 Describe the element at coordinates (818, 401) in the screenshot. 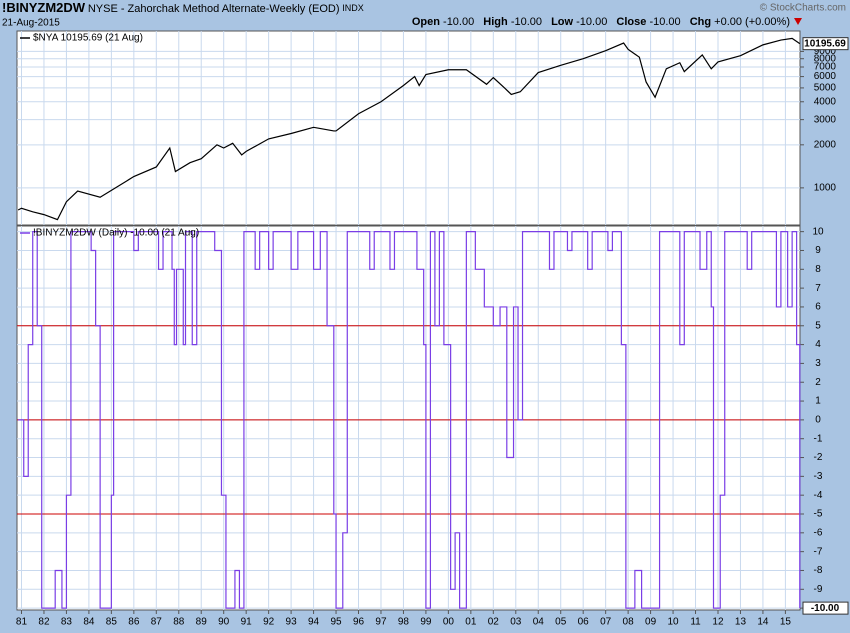

I see `y-tick-label: 1` at that location.